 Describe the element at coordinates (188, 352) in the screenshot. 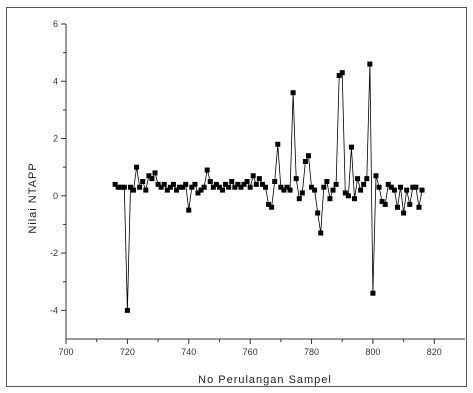

I see `x-tick-label: 740` at that location.